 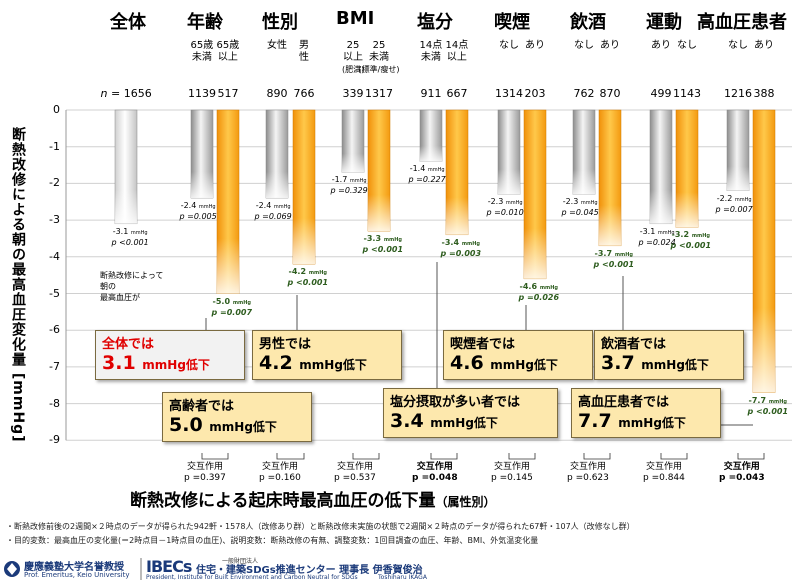 I want to click on bar-p-value: p =0.227, so click(x=427, y=180).